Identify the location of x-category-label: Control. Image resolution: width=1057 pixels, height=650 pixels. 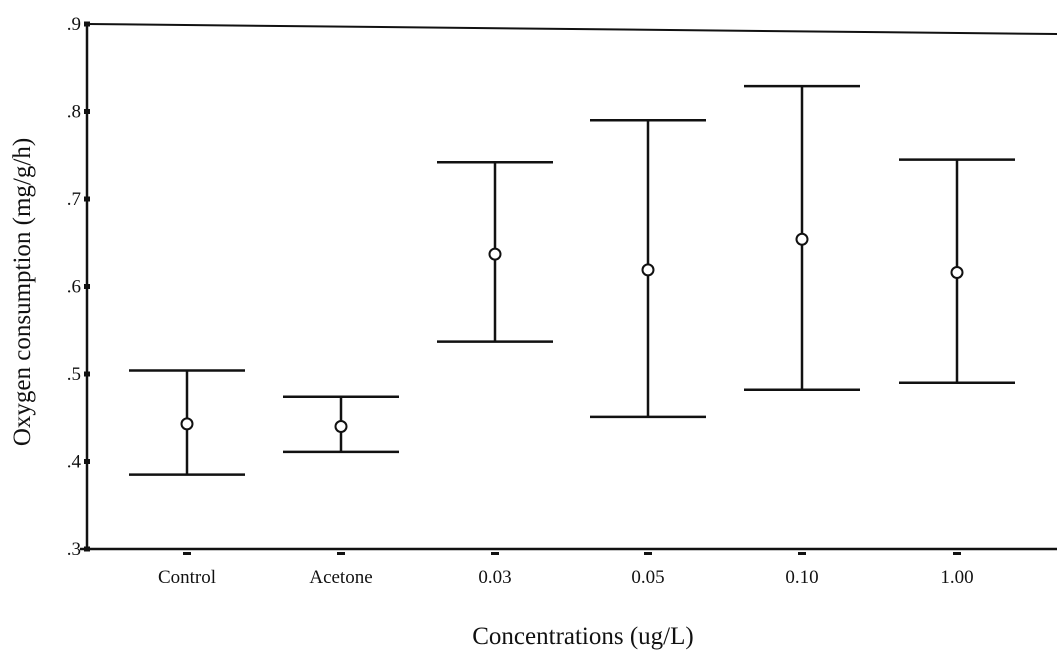
(187, 577).